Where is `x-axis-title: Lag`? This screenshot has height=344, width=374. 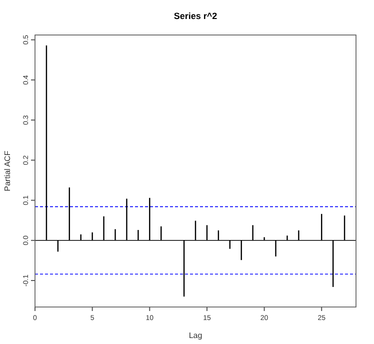
x-axis-title: Lag is located at coordinates (195, 335).